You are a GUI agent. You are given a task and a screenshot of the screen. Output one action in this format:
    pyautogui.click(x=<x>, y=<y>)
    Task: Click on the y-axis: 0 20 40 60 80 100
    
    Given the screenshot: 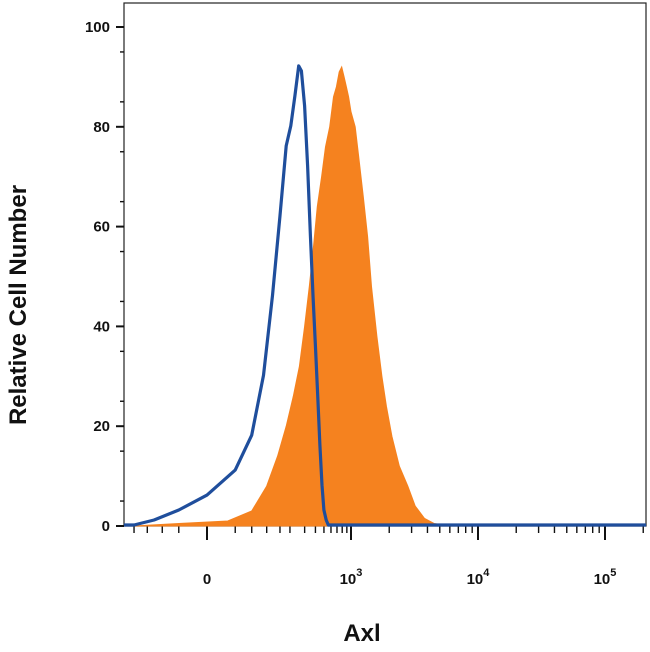 What is the action you would take?
    pyautogui.click(x=104, y=277)
    